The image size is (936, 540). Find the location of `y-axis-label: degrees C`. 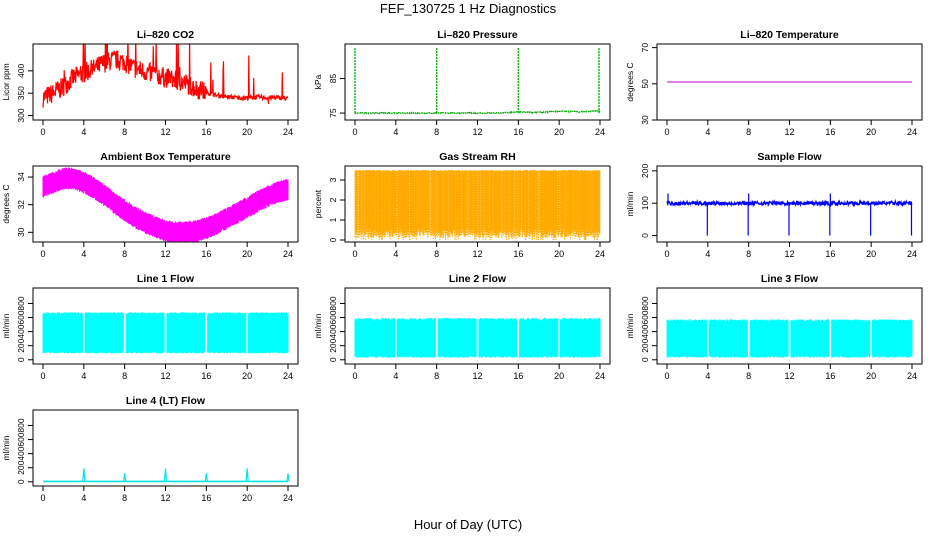

y-axis-label: degrees C is located at coordinates (6, 203).